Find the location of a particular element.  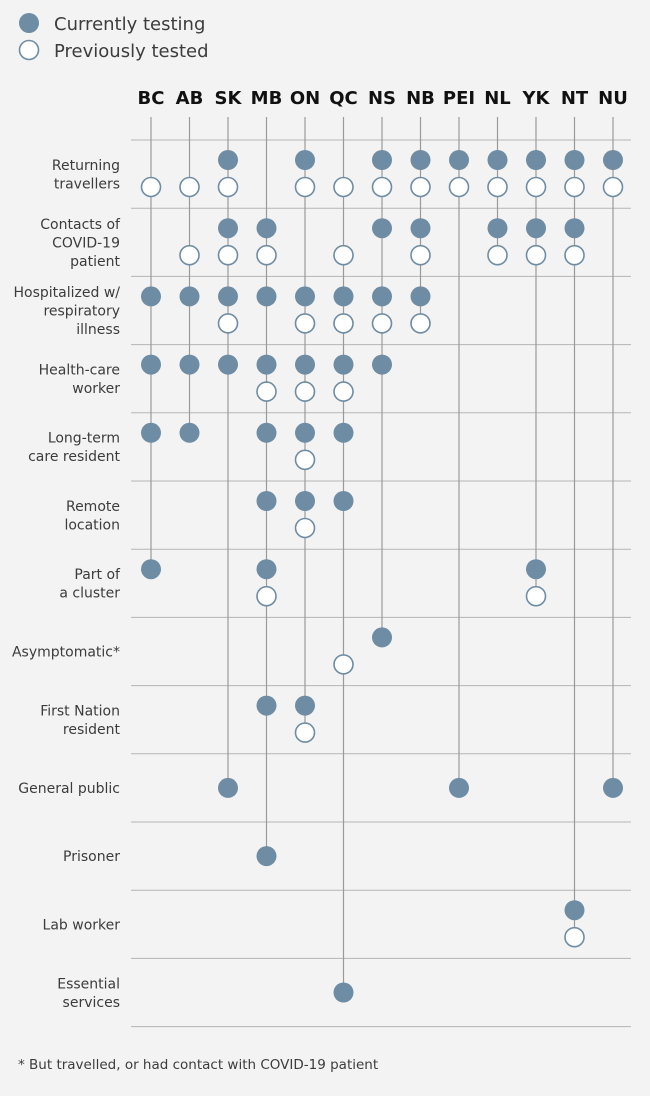

dot-current-nl is located at coordinates (497, 228).